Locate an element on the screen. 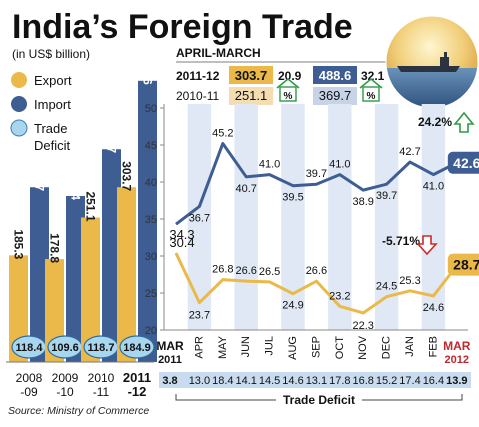  year-label: 2010 is located at coordinates (101, 378).